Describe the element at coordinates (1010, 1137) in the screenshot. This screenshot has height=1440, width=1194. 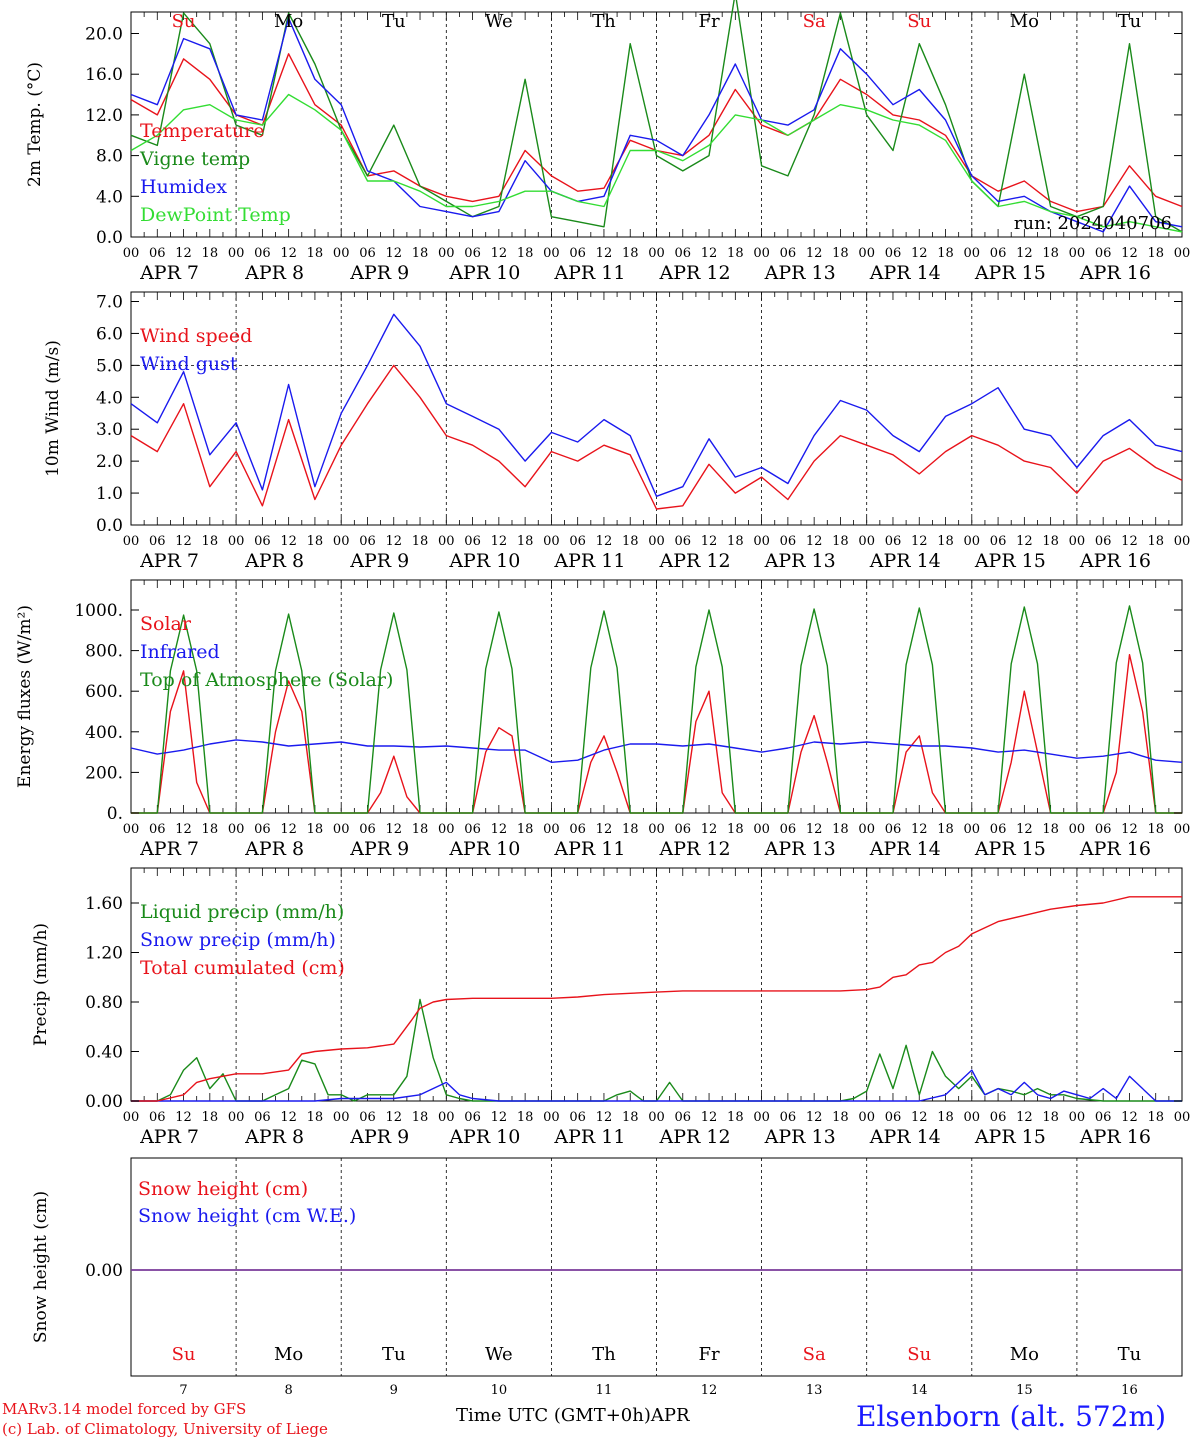
I see `day-label: APR 15` at that location.